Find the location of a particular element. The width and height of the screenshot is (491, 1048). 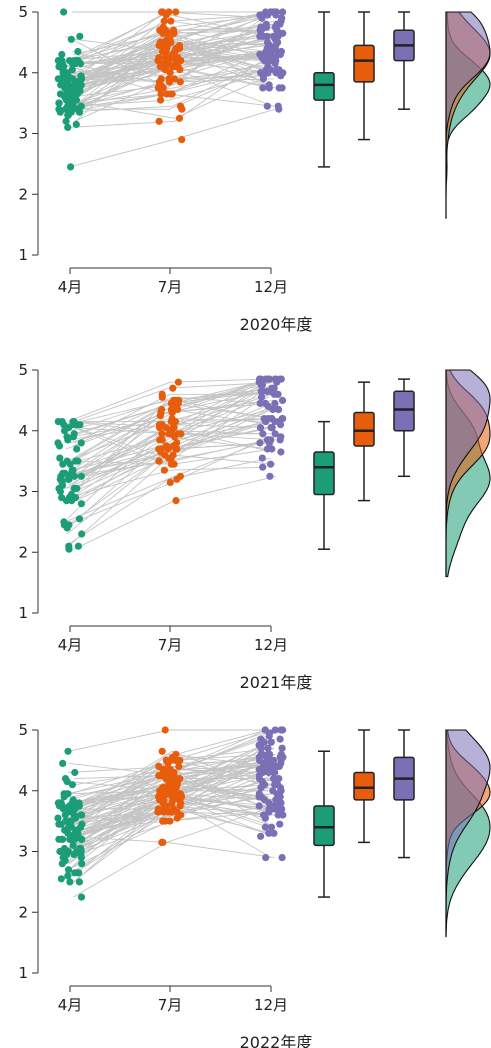

box-iqr is located at coordinates (404, 411).